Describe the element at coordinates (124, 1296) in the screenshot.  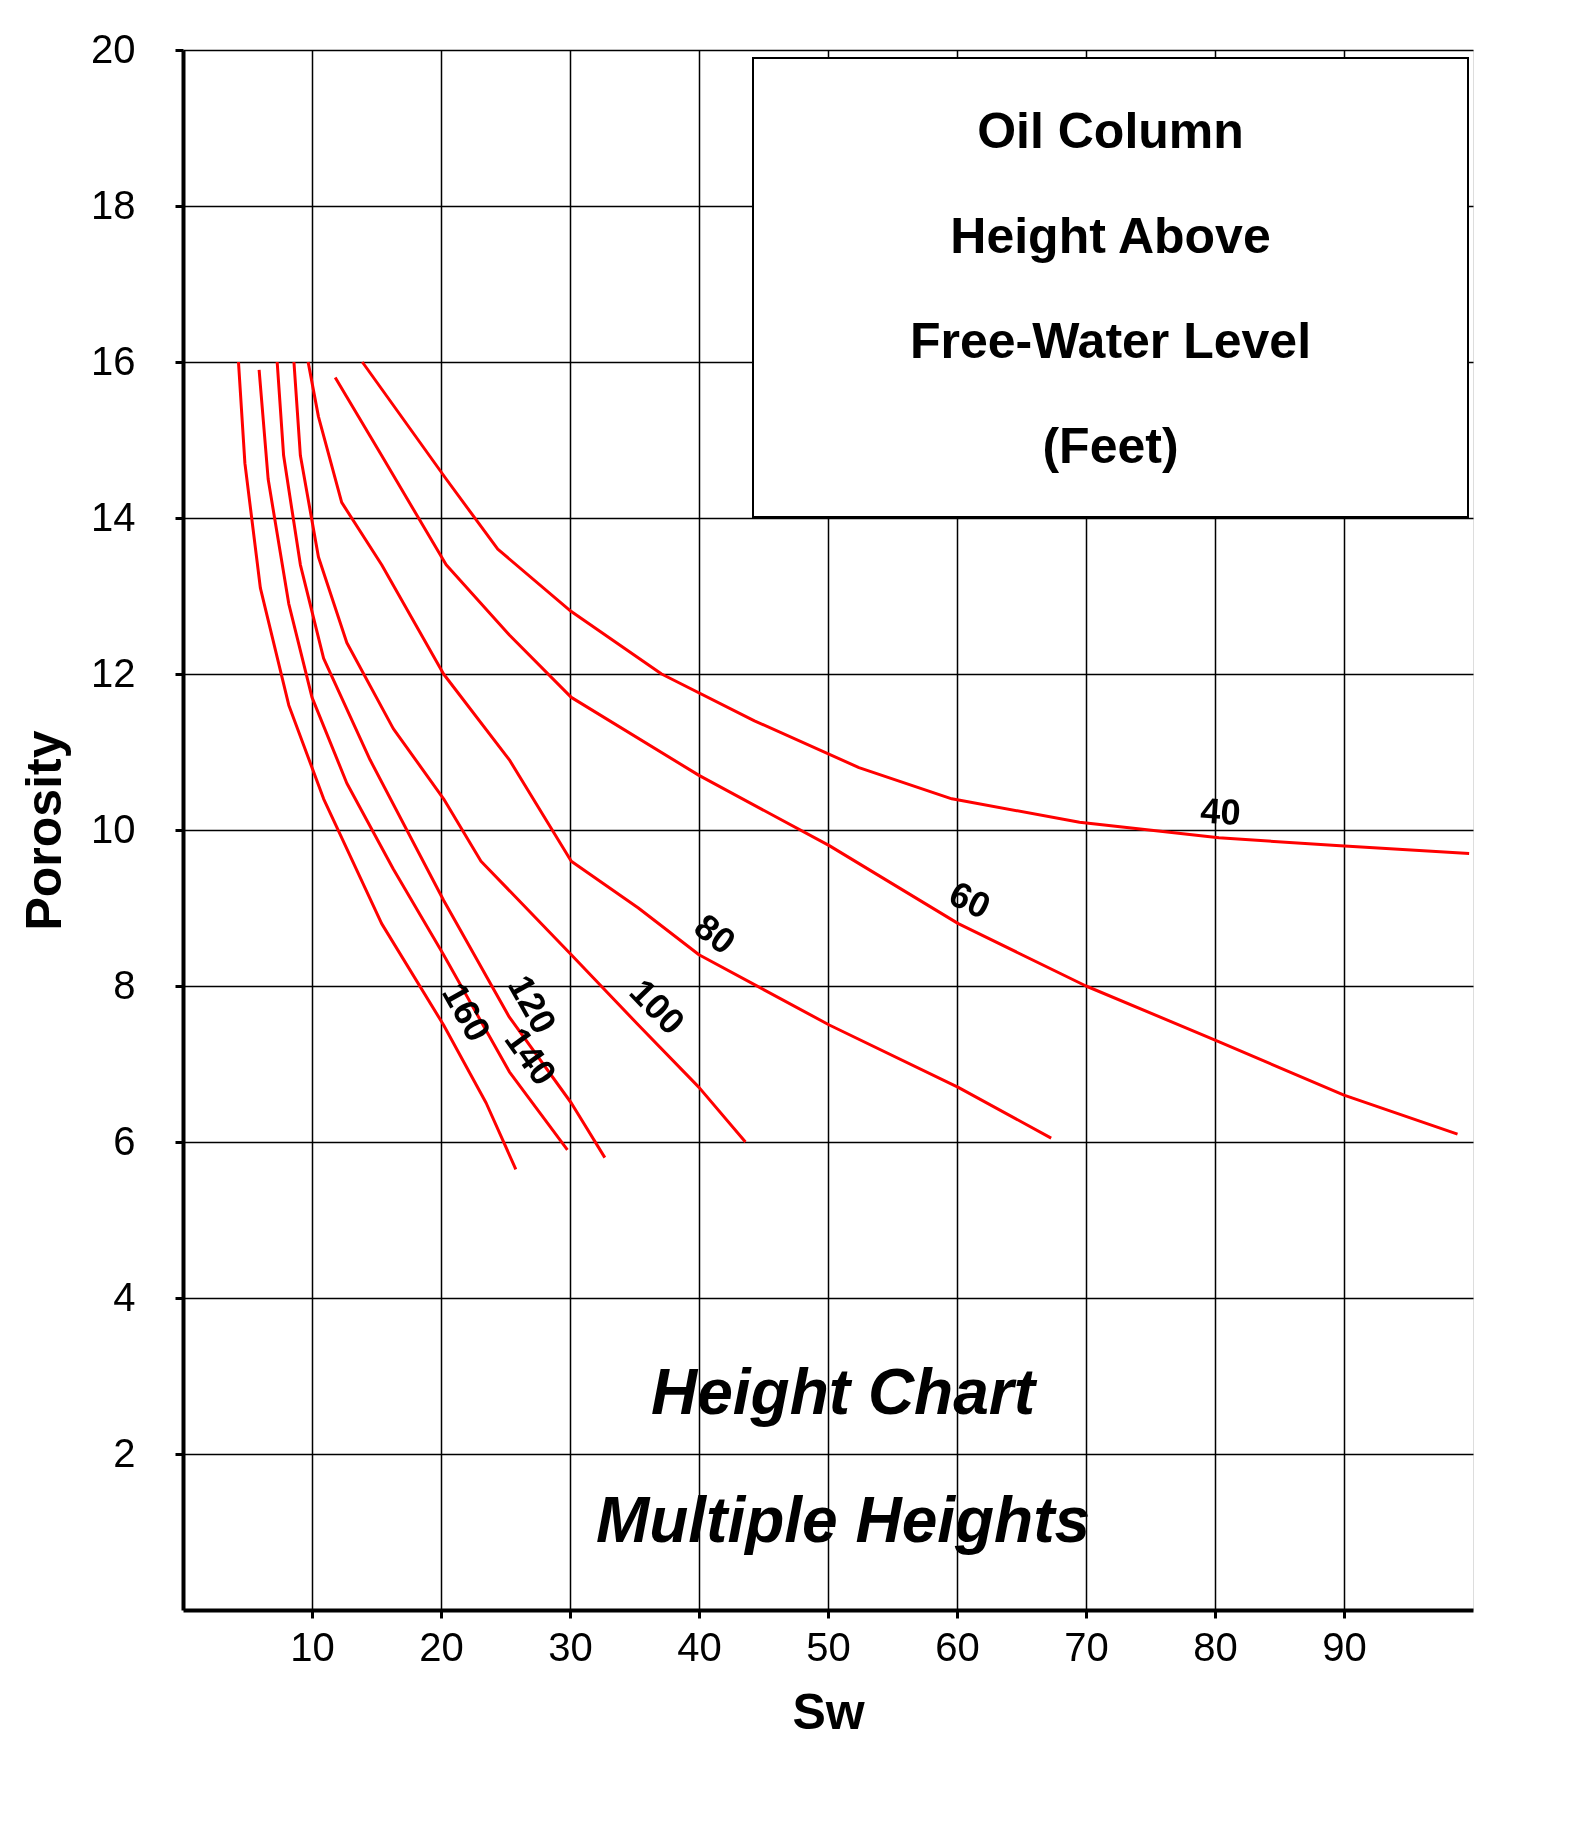
I see `y-tick-label: 4` at that location.